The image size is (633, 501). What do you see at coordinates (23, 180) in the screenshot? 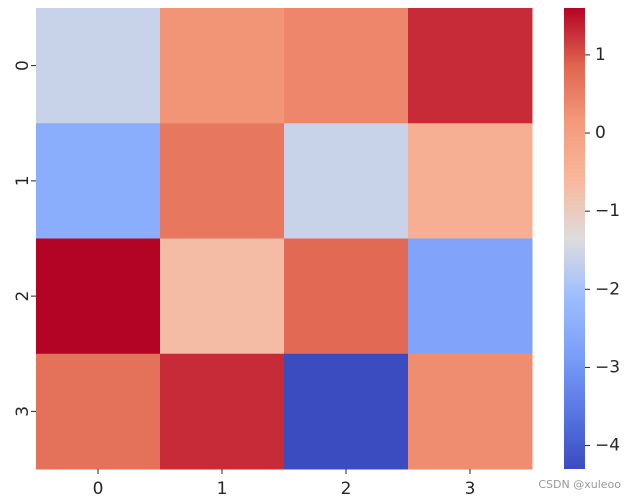
I see `y-tick-label: 1` at bounding box center [23, 180].